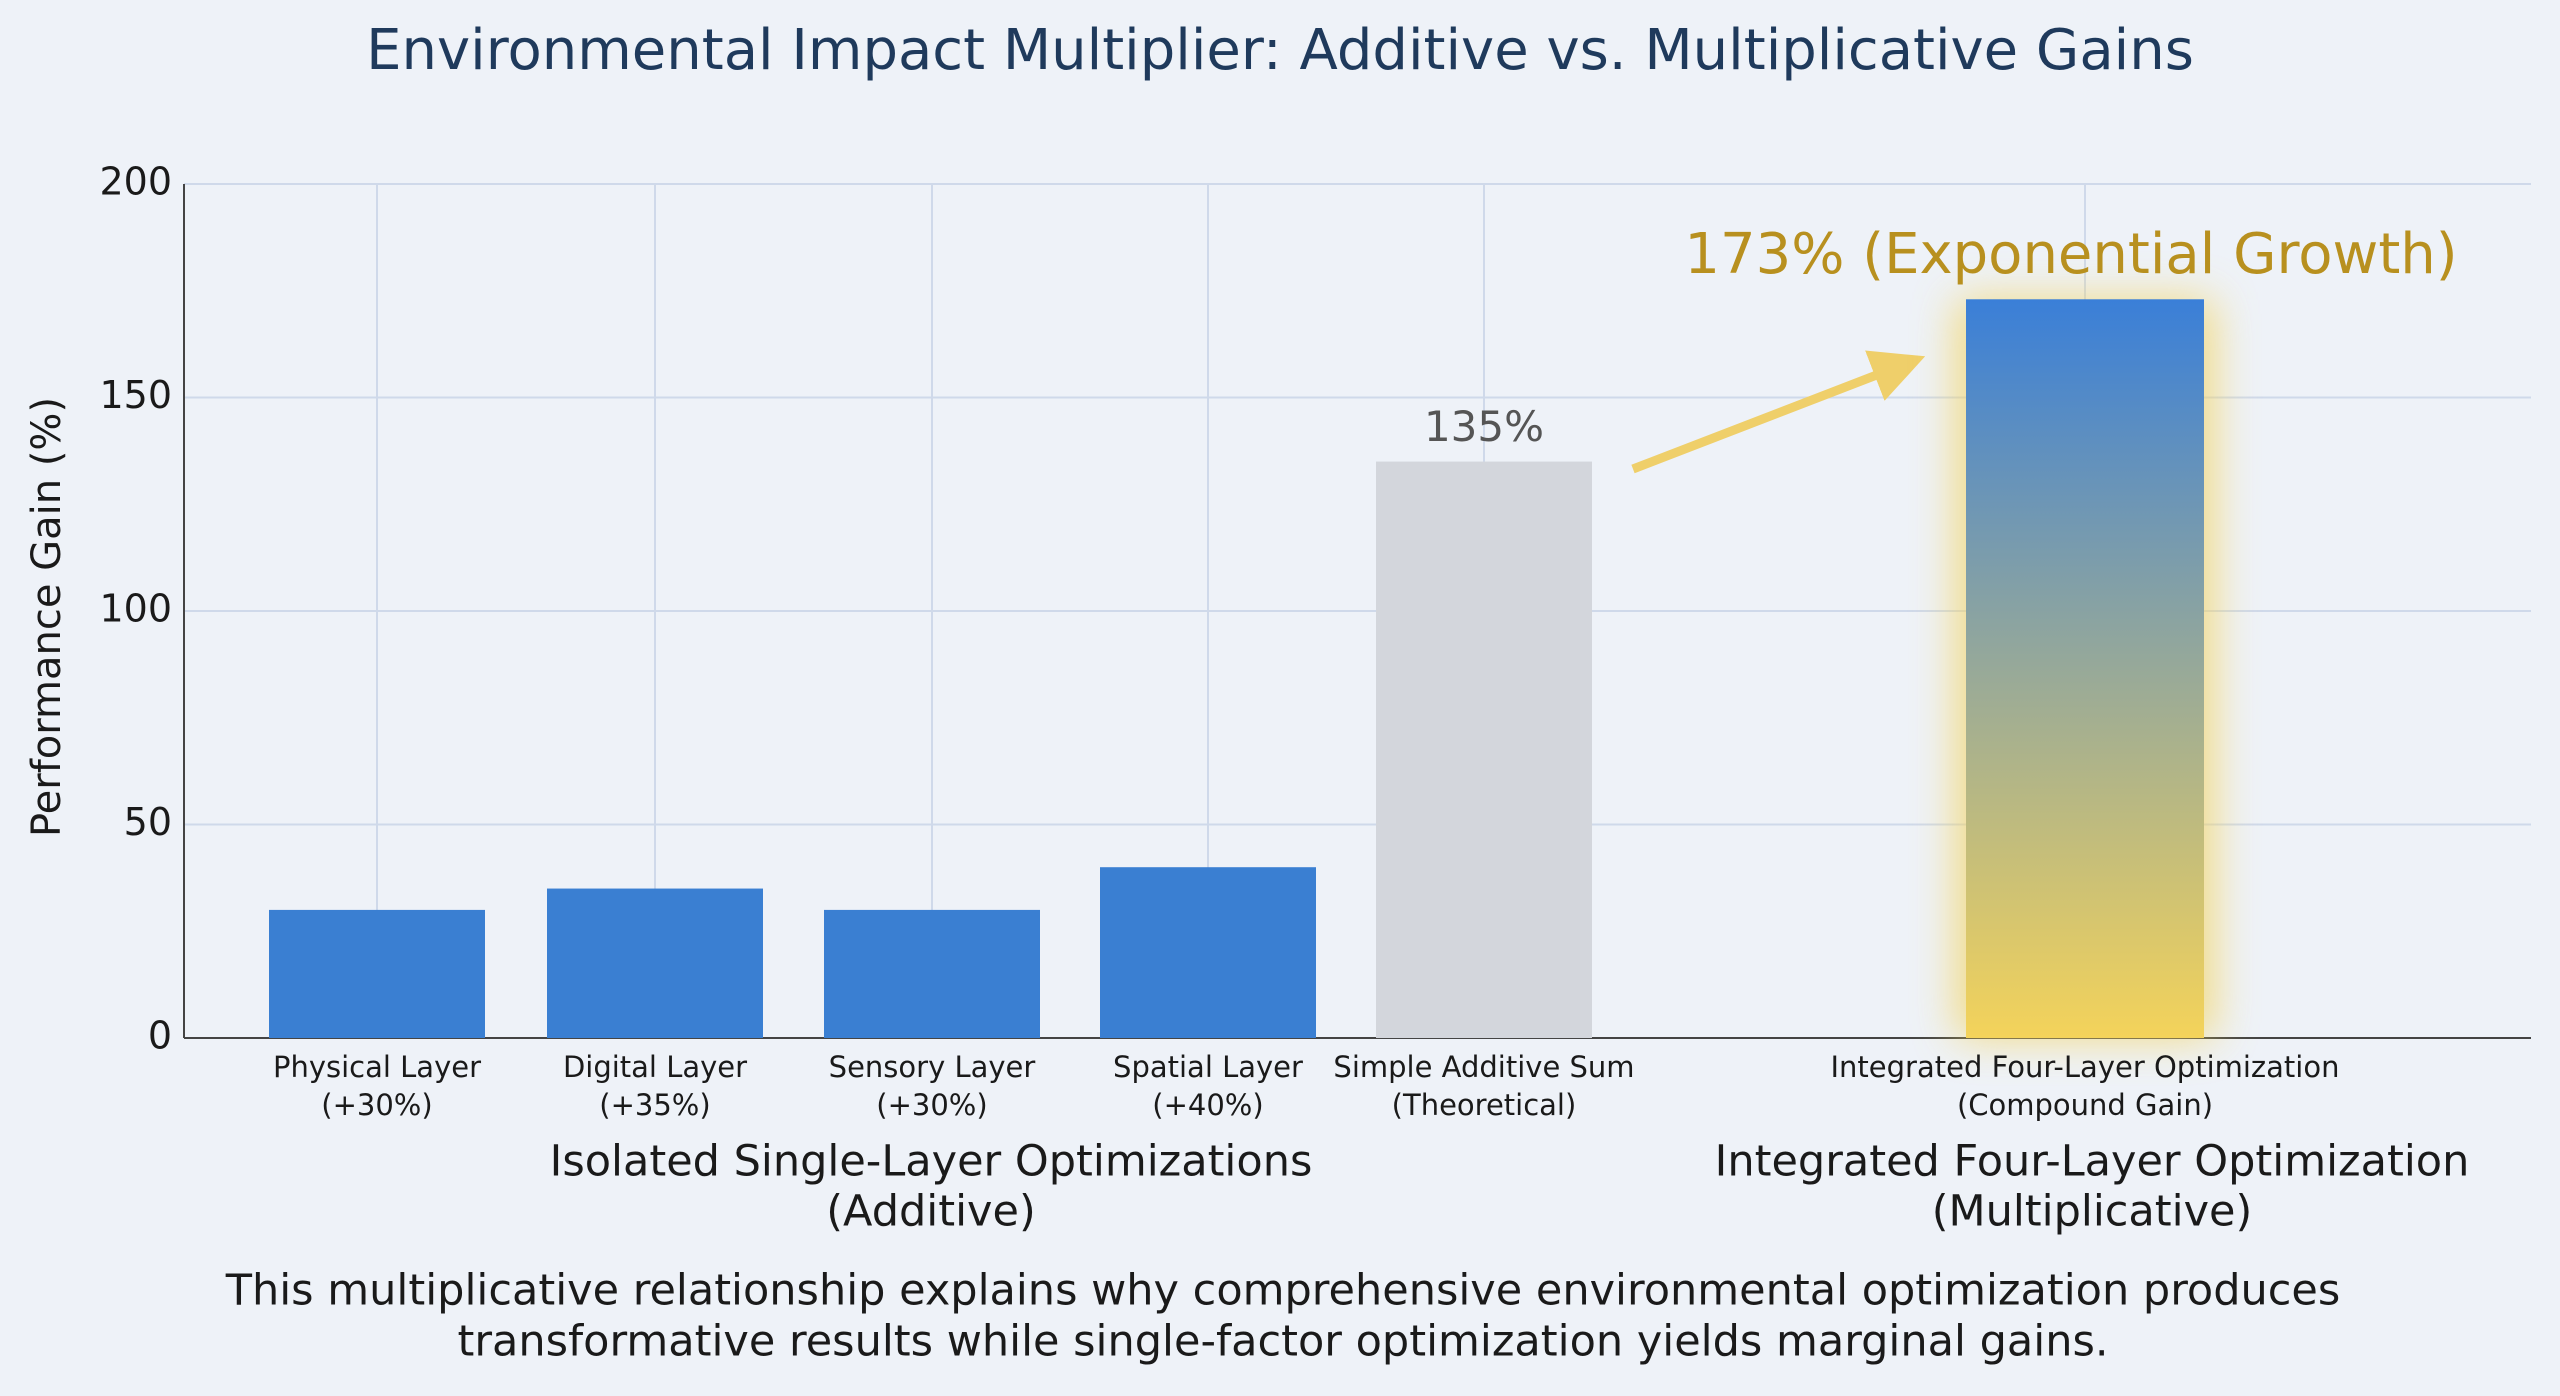 Image resolution: width=2560 pixels, height=1396 pixels. What do you see at coordinates (655, 1067) in the screenshot?
I see `x-tick-label: Digital Layer` at bounding box center [655, 1067].